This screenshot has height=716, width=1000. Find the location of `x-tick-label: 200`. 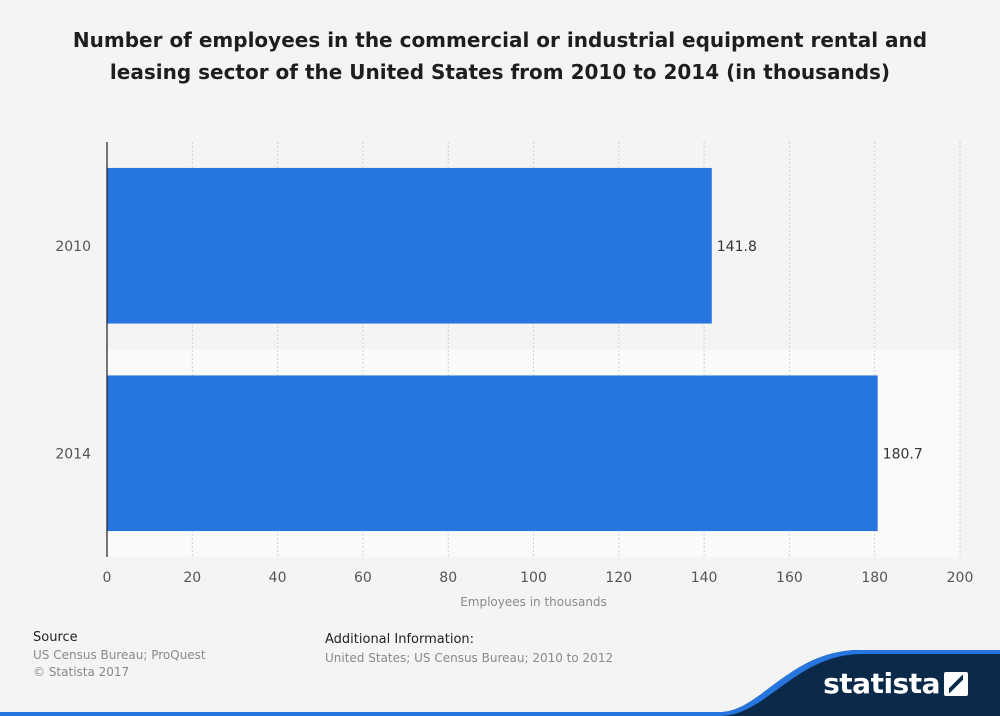

x-tick-label: 200 is located at coordinates (960, 578).